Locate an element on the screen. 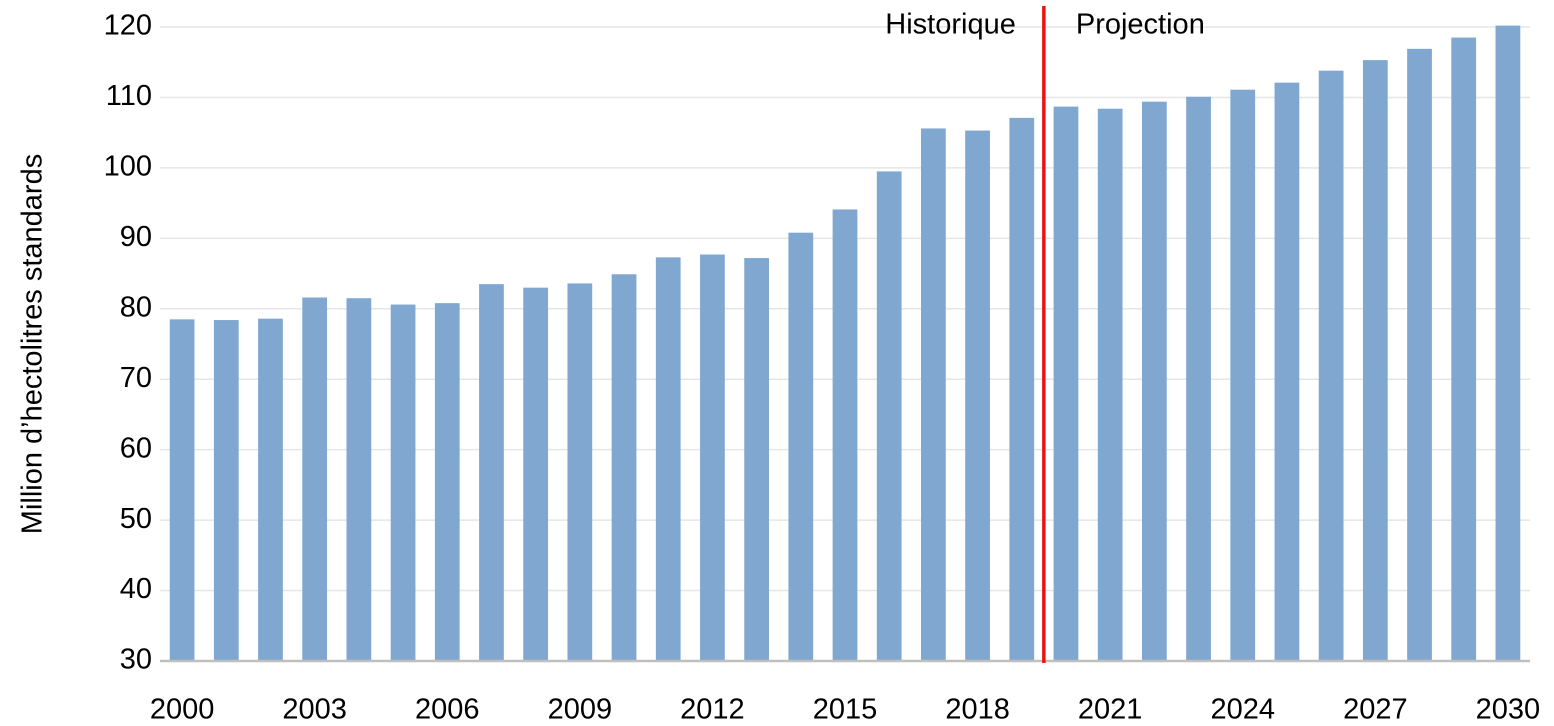  y-tick-label: 80 is located at coordinates (136, 307).